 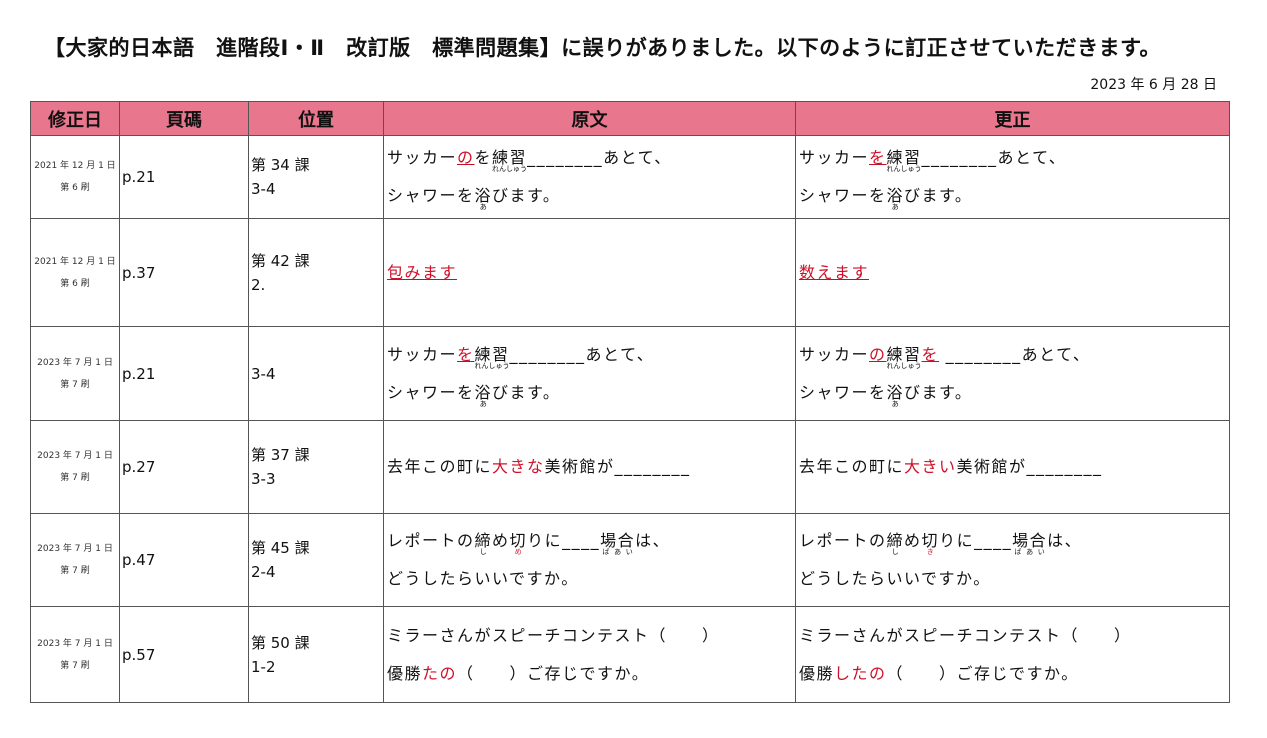 What do you see at coordinates (913, 540) in the screenshot?
I see `text-segment: め` at bounding box center [913, 540].